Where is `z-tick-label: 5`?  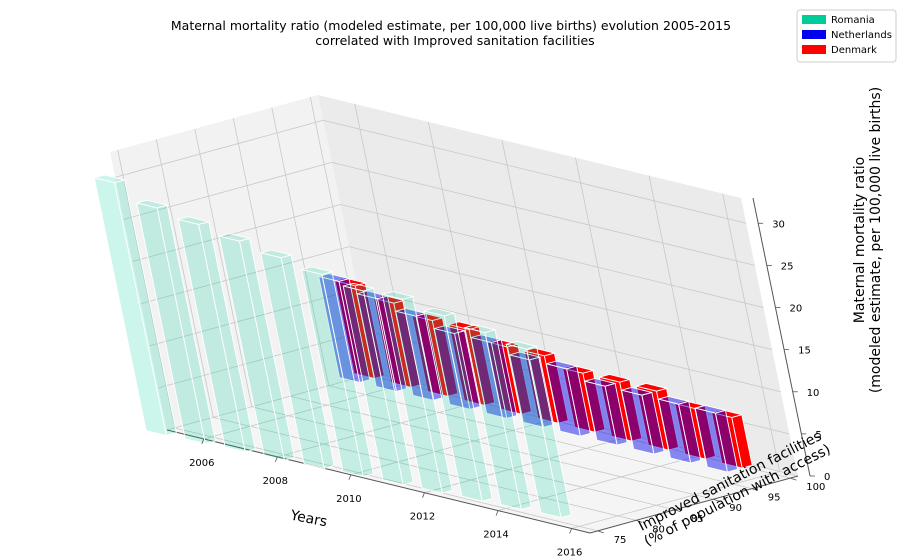
z-tick-label: 5 is located at coordinates (818, 435).